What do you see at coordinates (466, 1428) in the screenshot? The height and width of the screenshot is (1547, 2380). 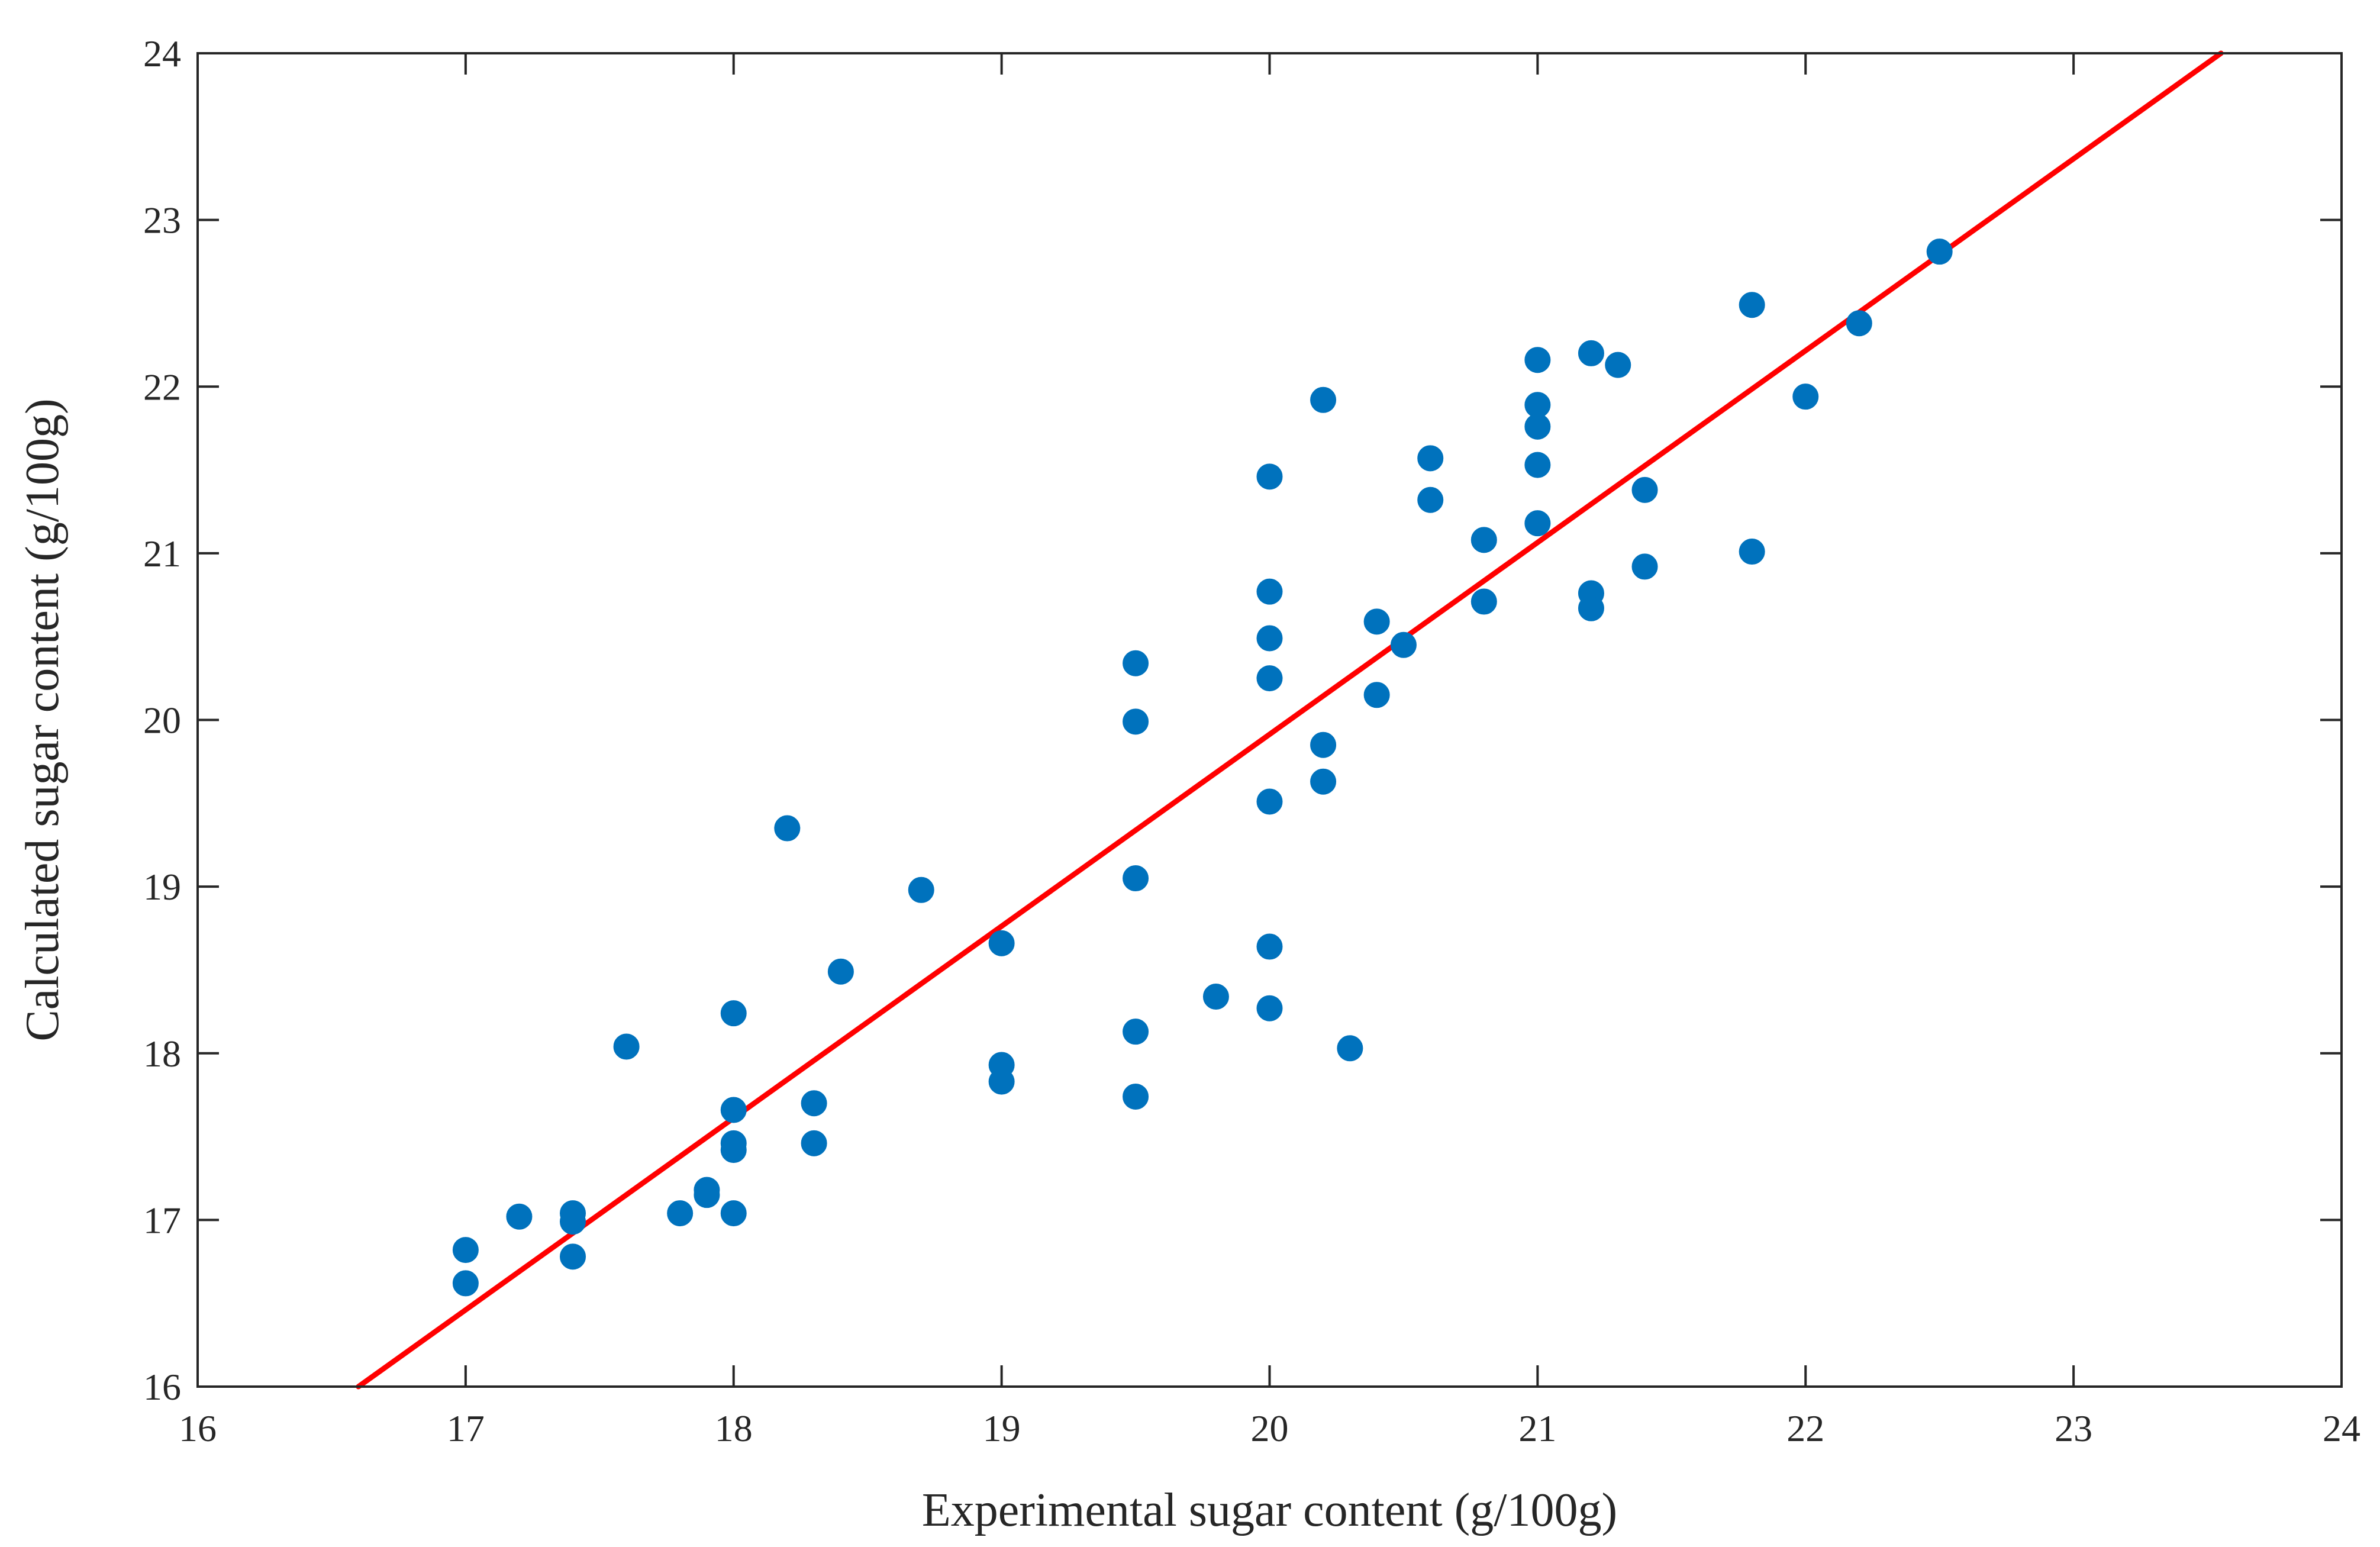 I see `x-tick-label: 17` at bounding box center [466, 1428].